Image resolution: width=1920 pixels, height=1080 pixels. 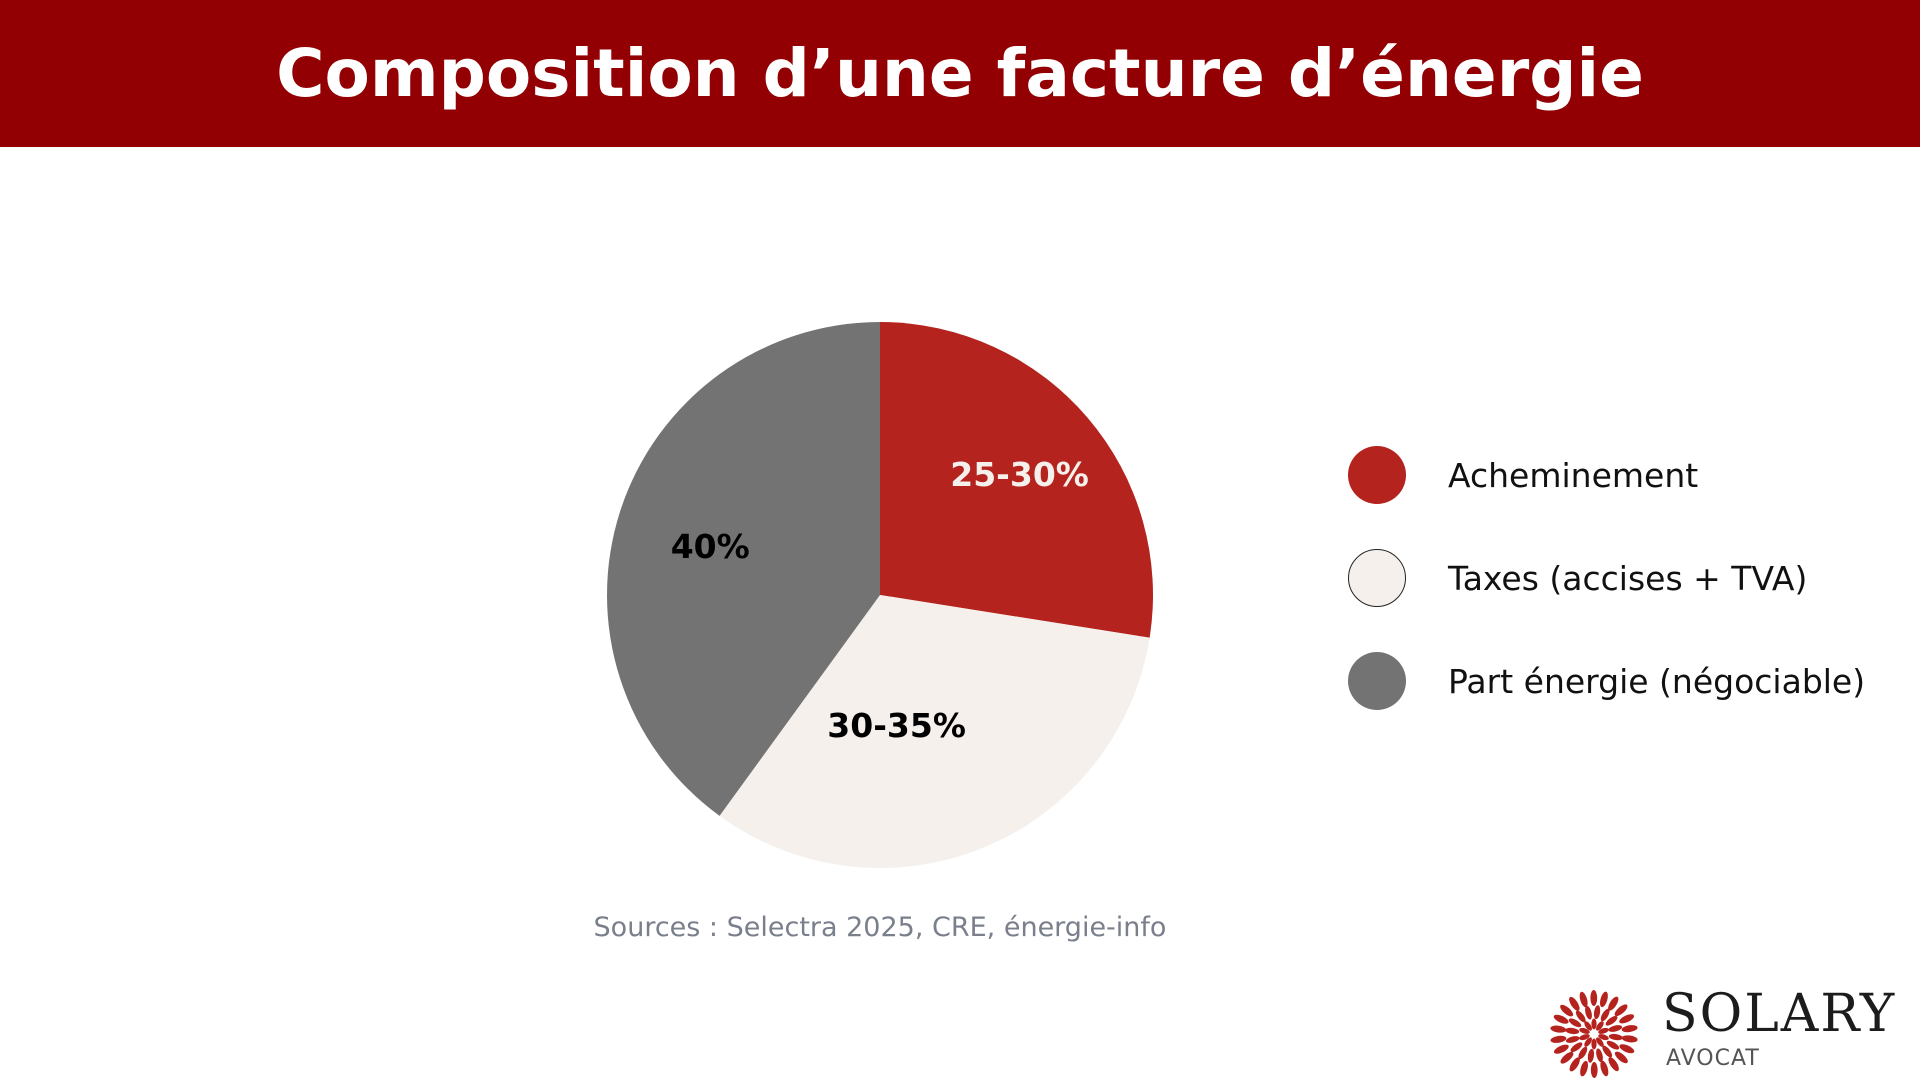 I want to click on legend-item-taxes: Taxes (accises + TVA), so click(x=1606, y=578).